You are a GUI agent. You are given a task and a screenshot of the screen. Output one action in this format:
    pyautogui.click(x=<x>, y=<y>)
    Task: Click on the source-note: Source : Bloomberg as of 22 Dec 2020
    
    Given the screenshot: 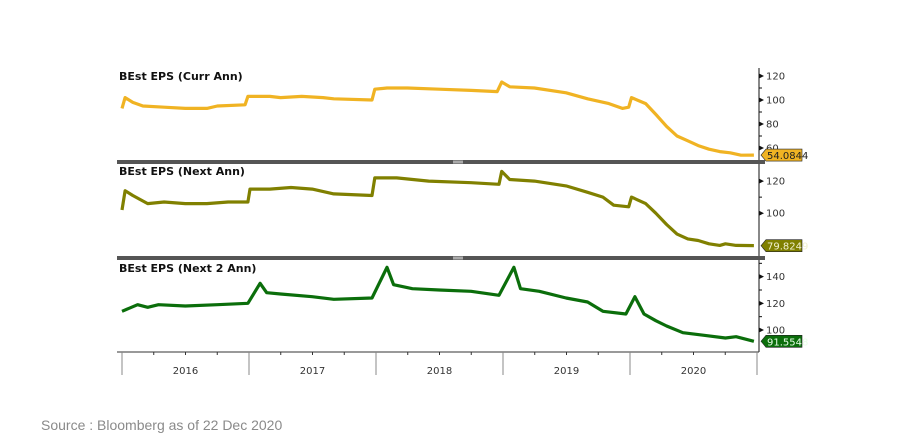 What is the action you would take?
    pyautogui.click(x=162, y=425)
    